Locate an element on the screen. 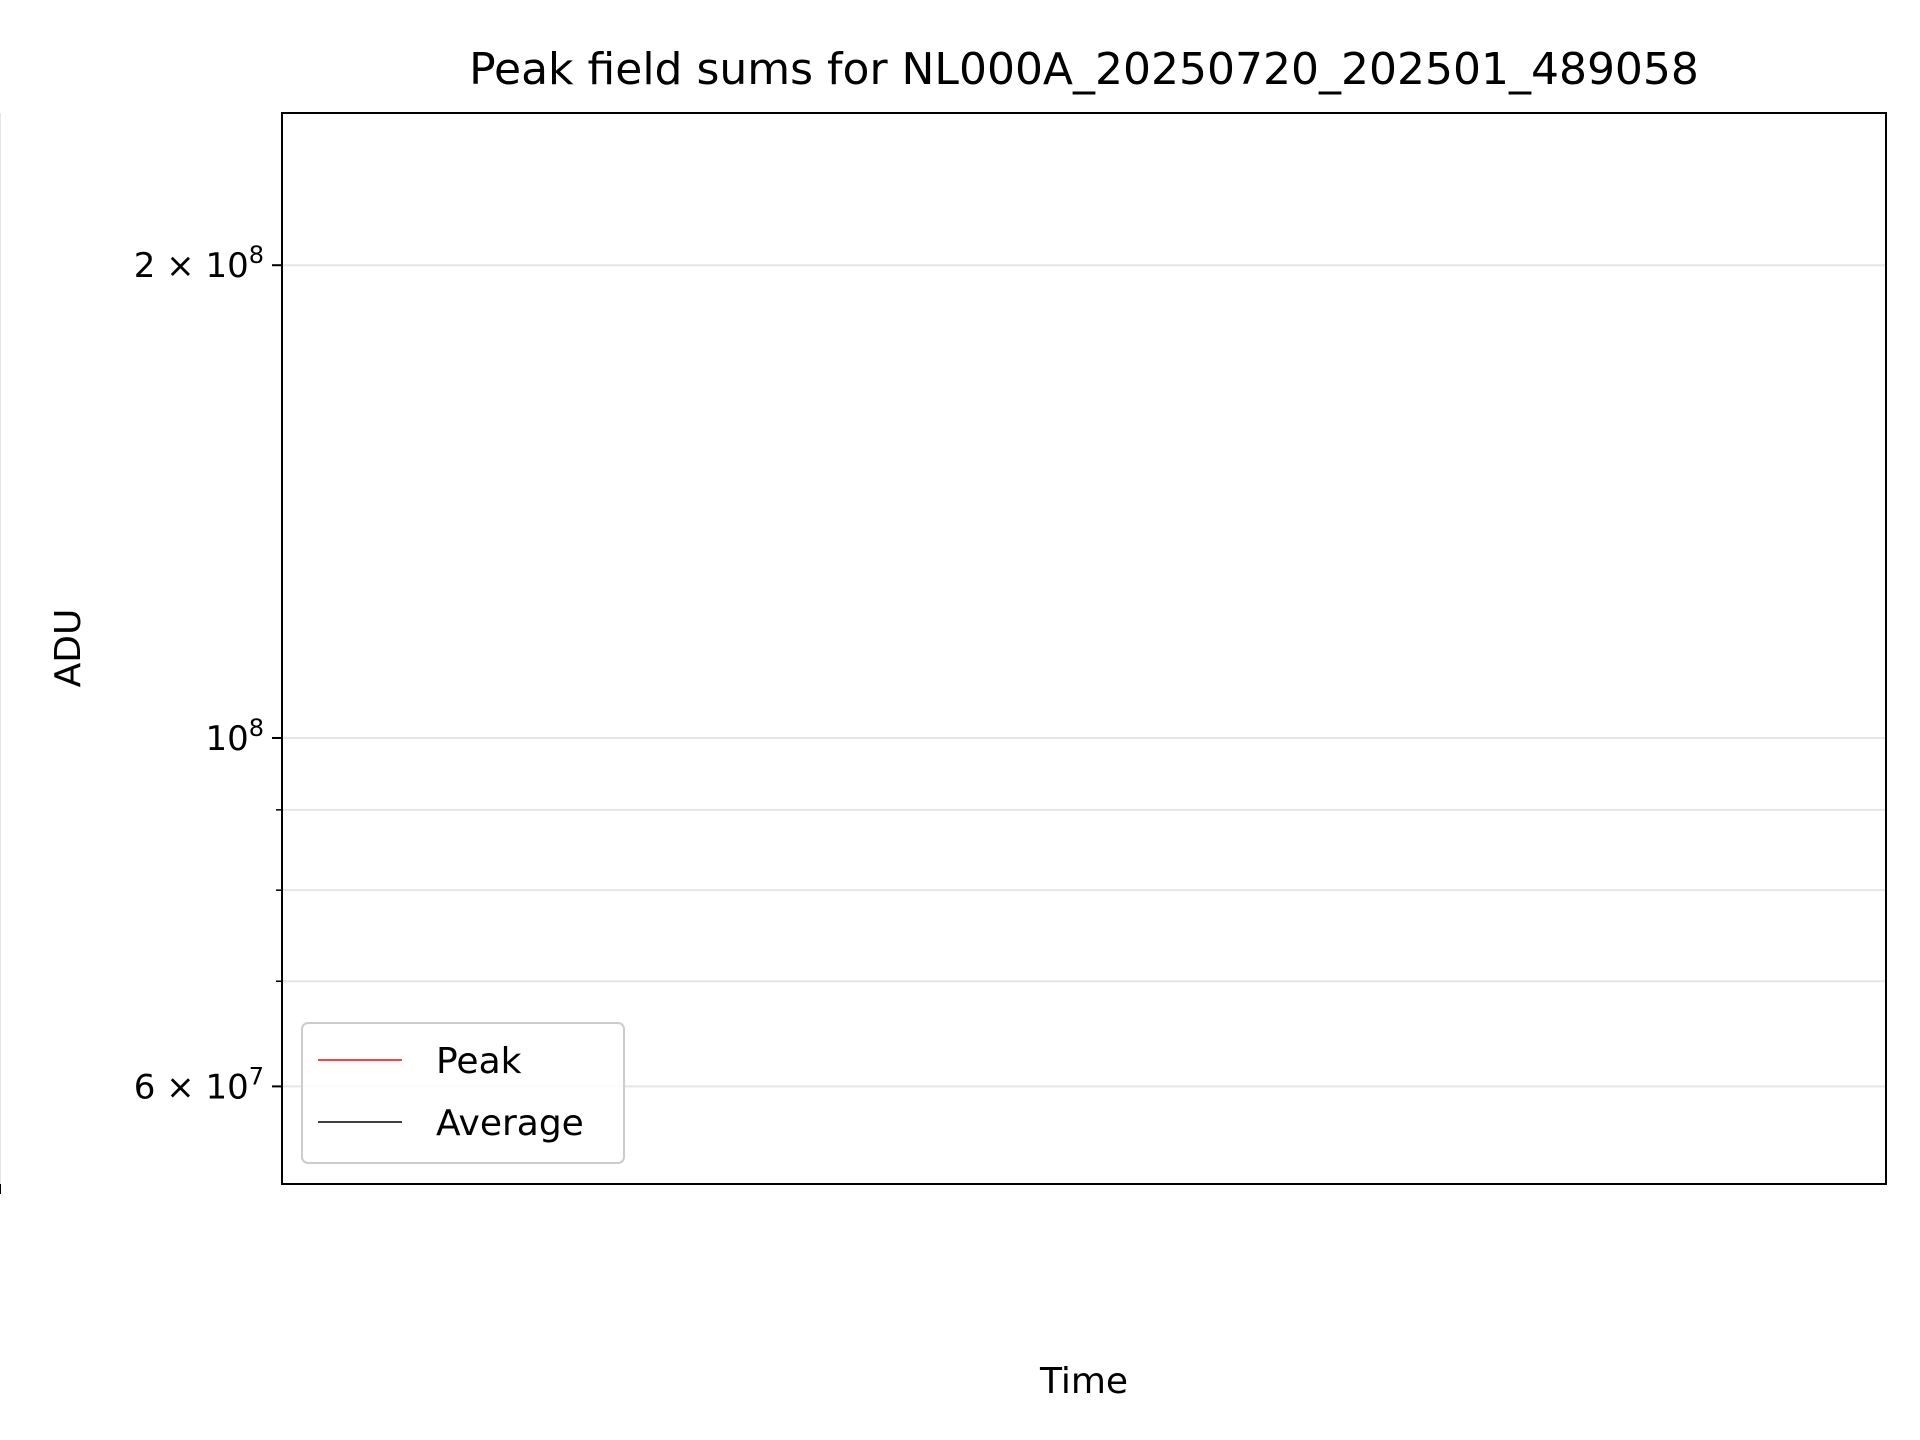  y-tick-base: 6 × 10 is located at coordinates (191, 1087).